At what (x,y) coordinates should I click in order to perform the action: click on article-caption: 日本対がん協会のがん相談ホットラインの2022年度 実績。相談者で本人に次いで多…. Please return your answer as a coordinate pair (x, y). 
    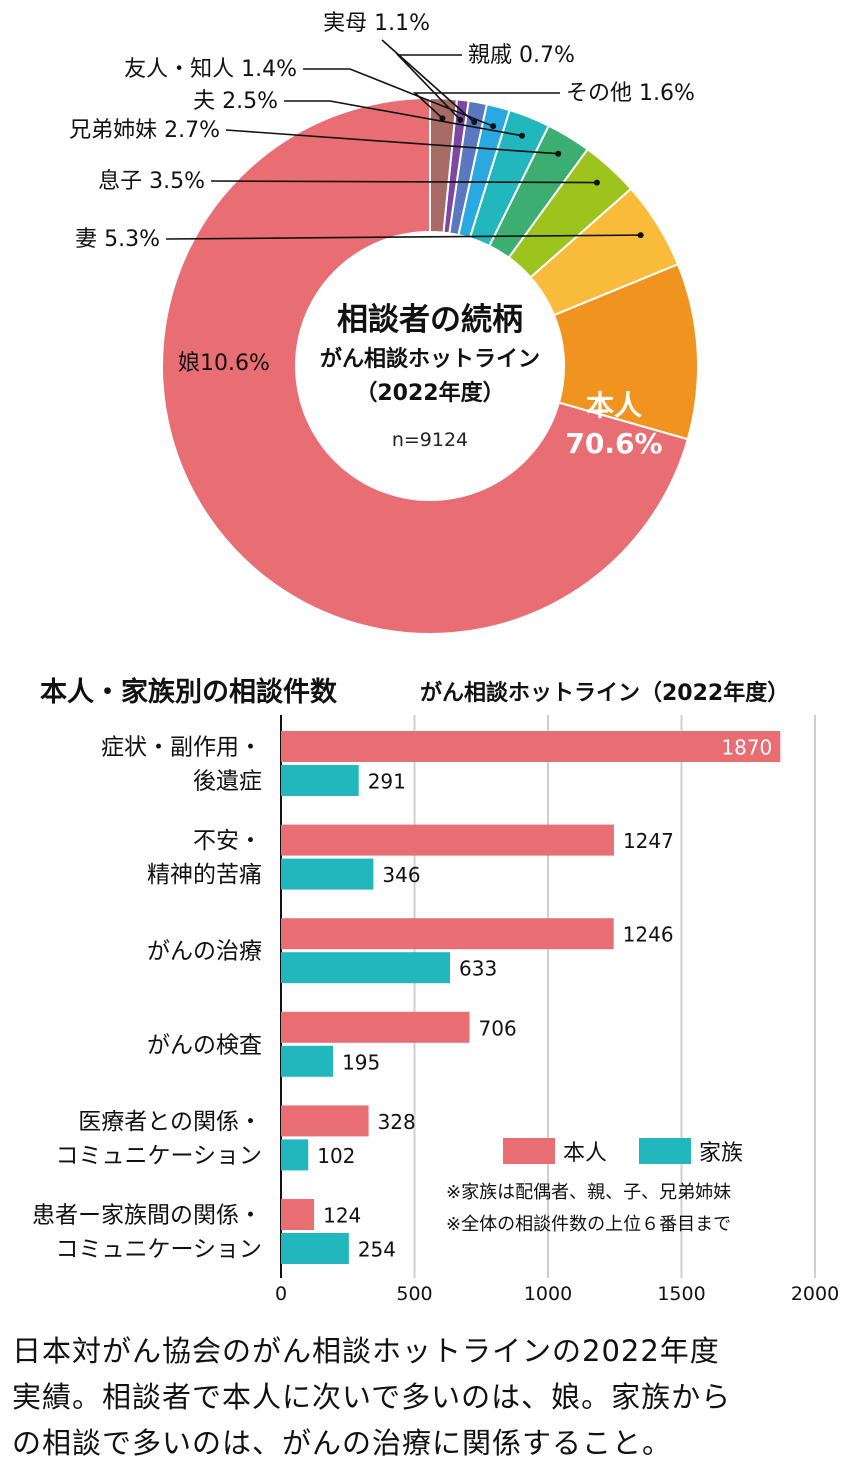
    Looking at the image, I should click on (425, 1397).